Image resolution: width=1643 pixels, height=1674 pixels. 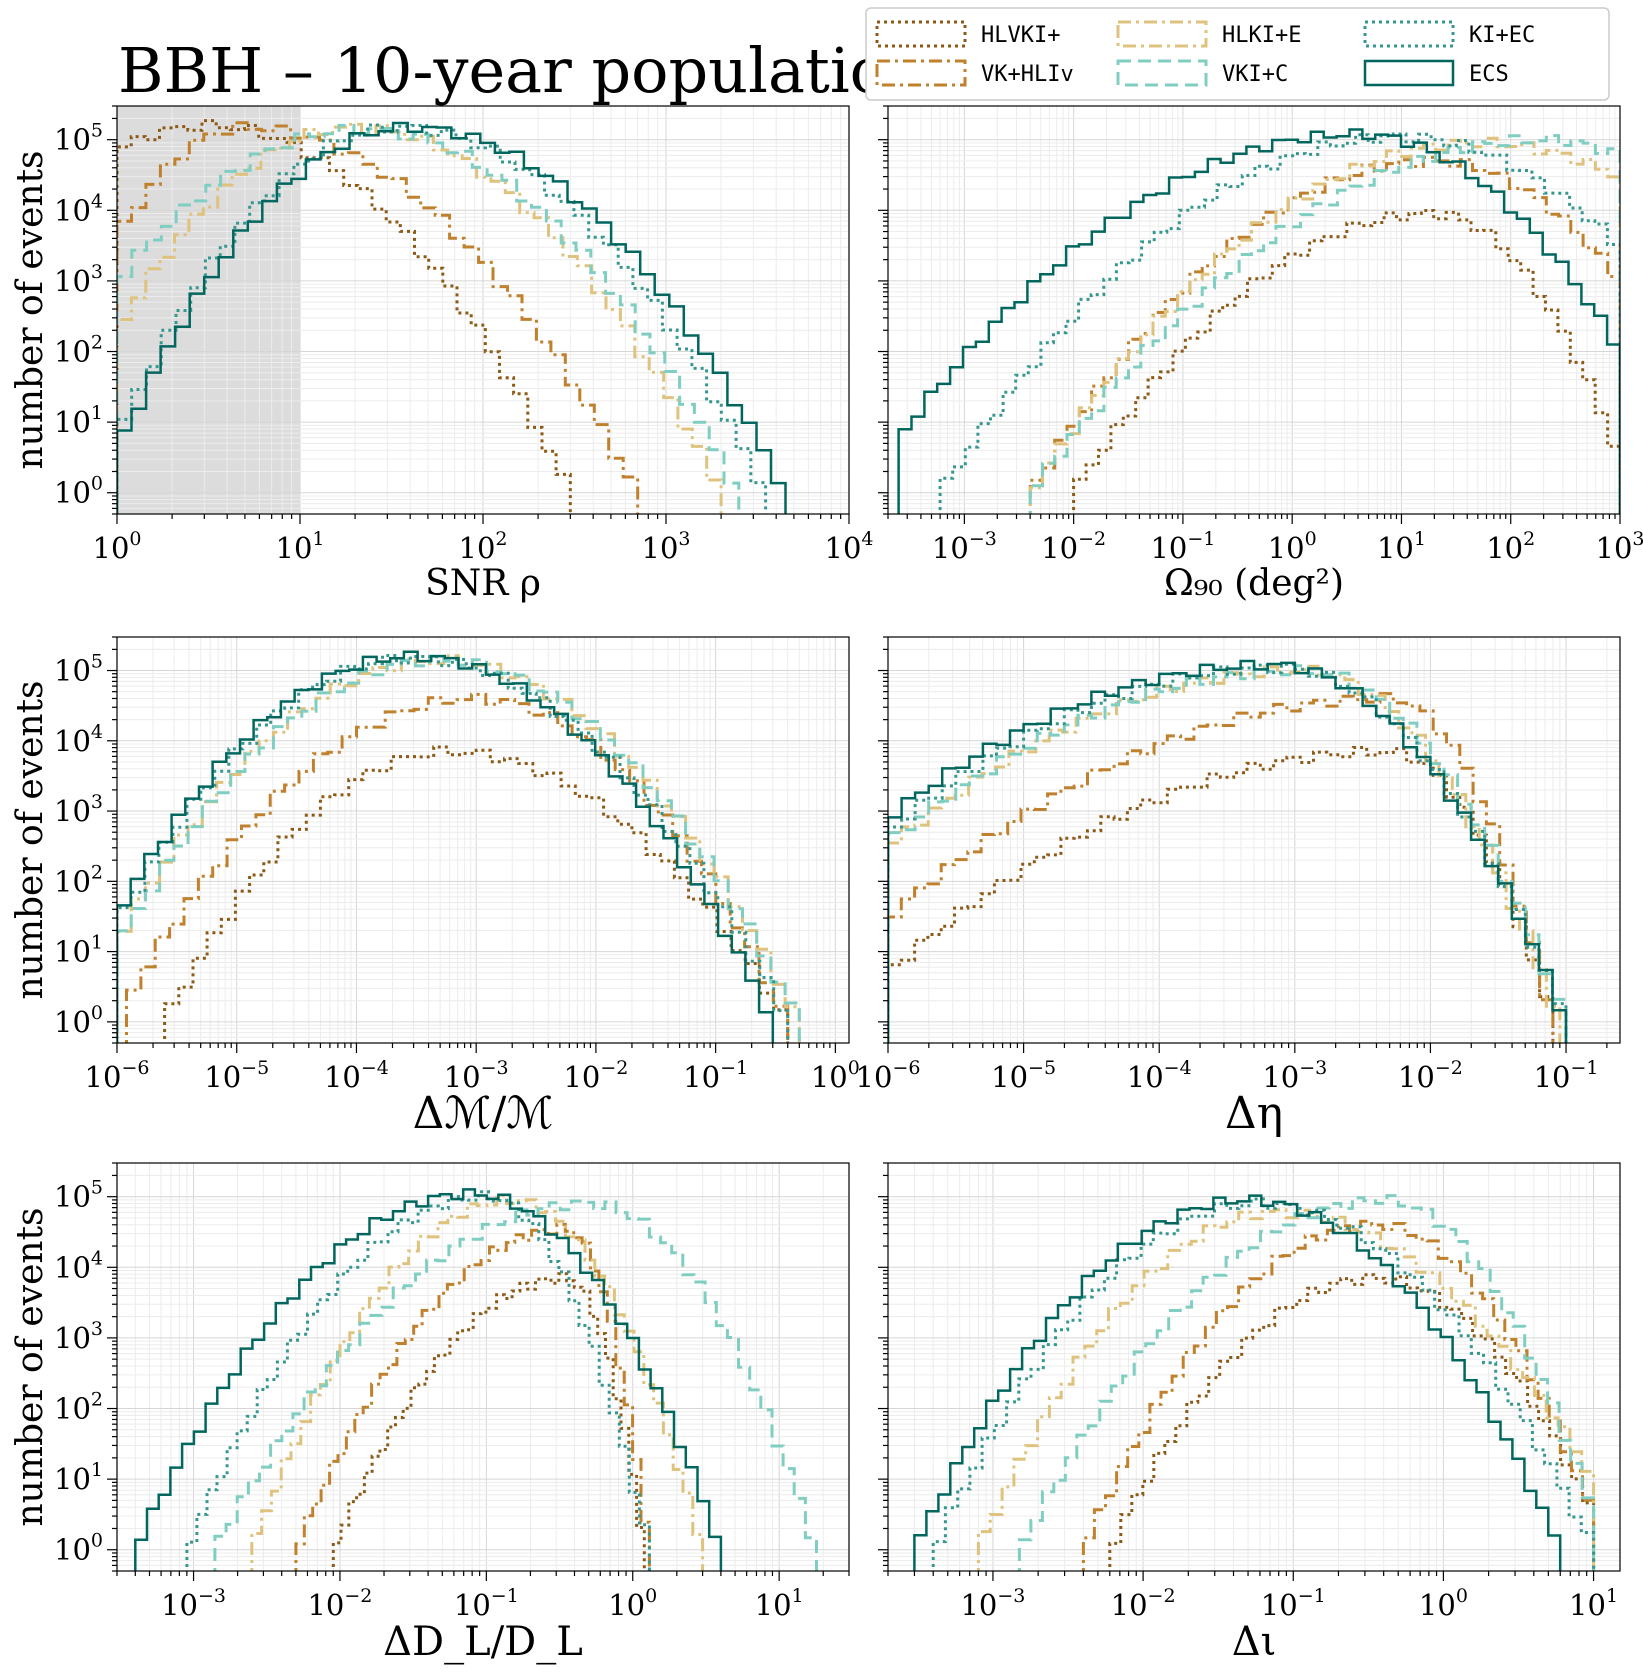 I want to click on x-axis-label: ΔD_L/D_L, so click(x=483, y=1642).